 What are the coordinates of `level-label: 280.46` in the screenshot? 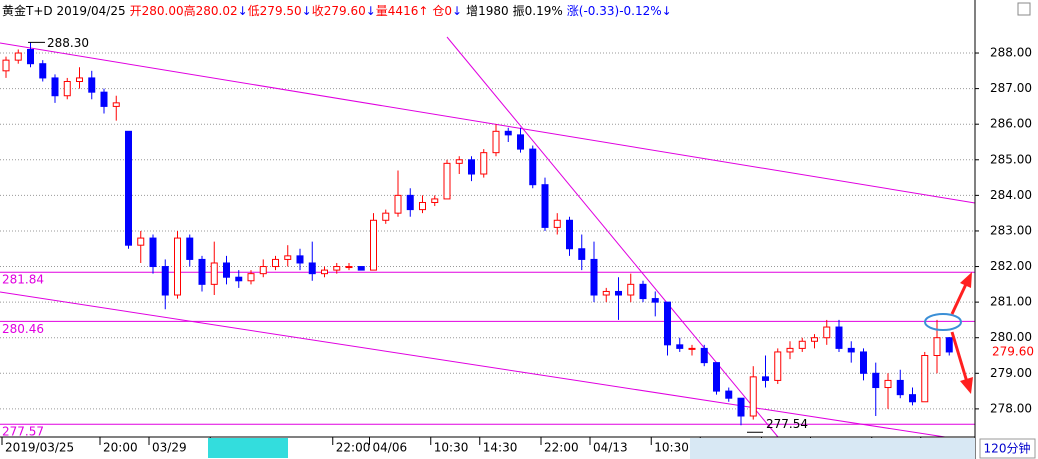 It's located at (23, 329).